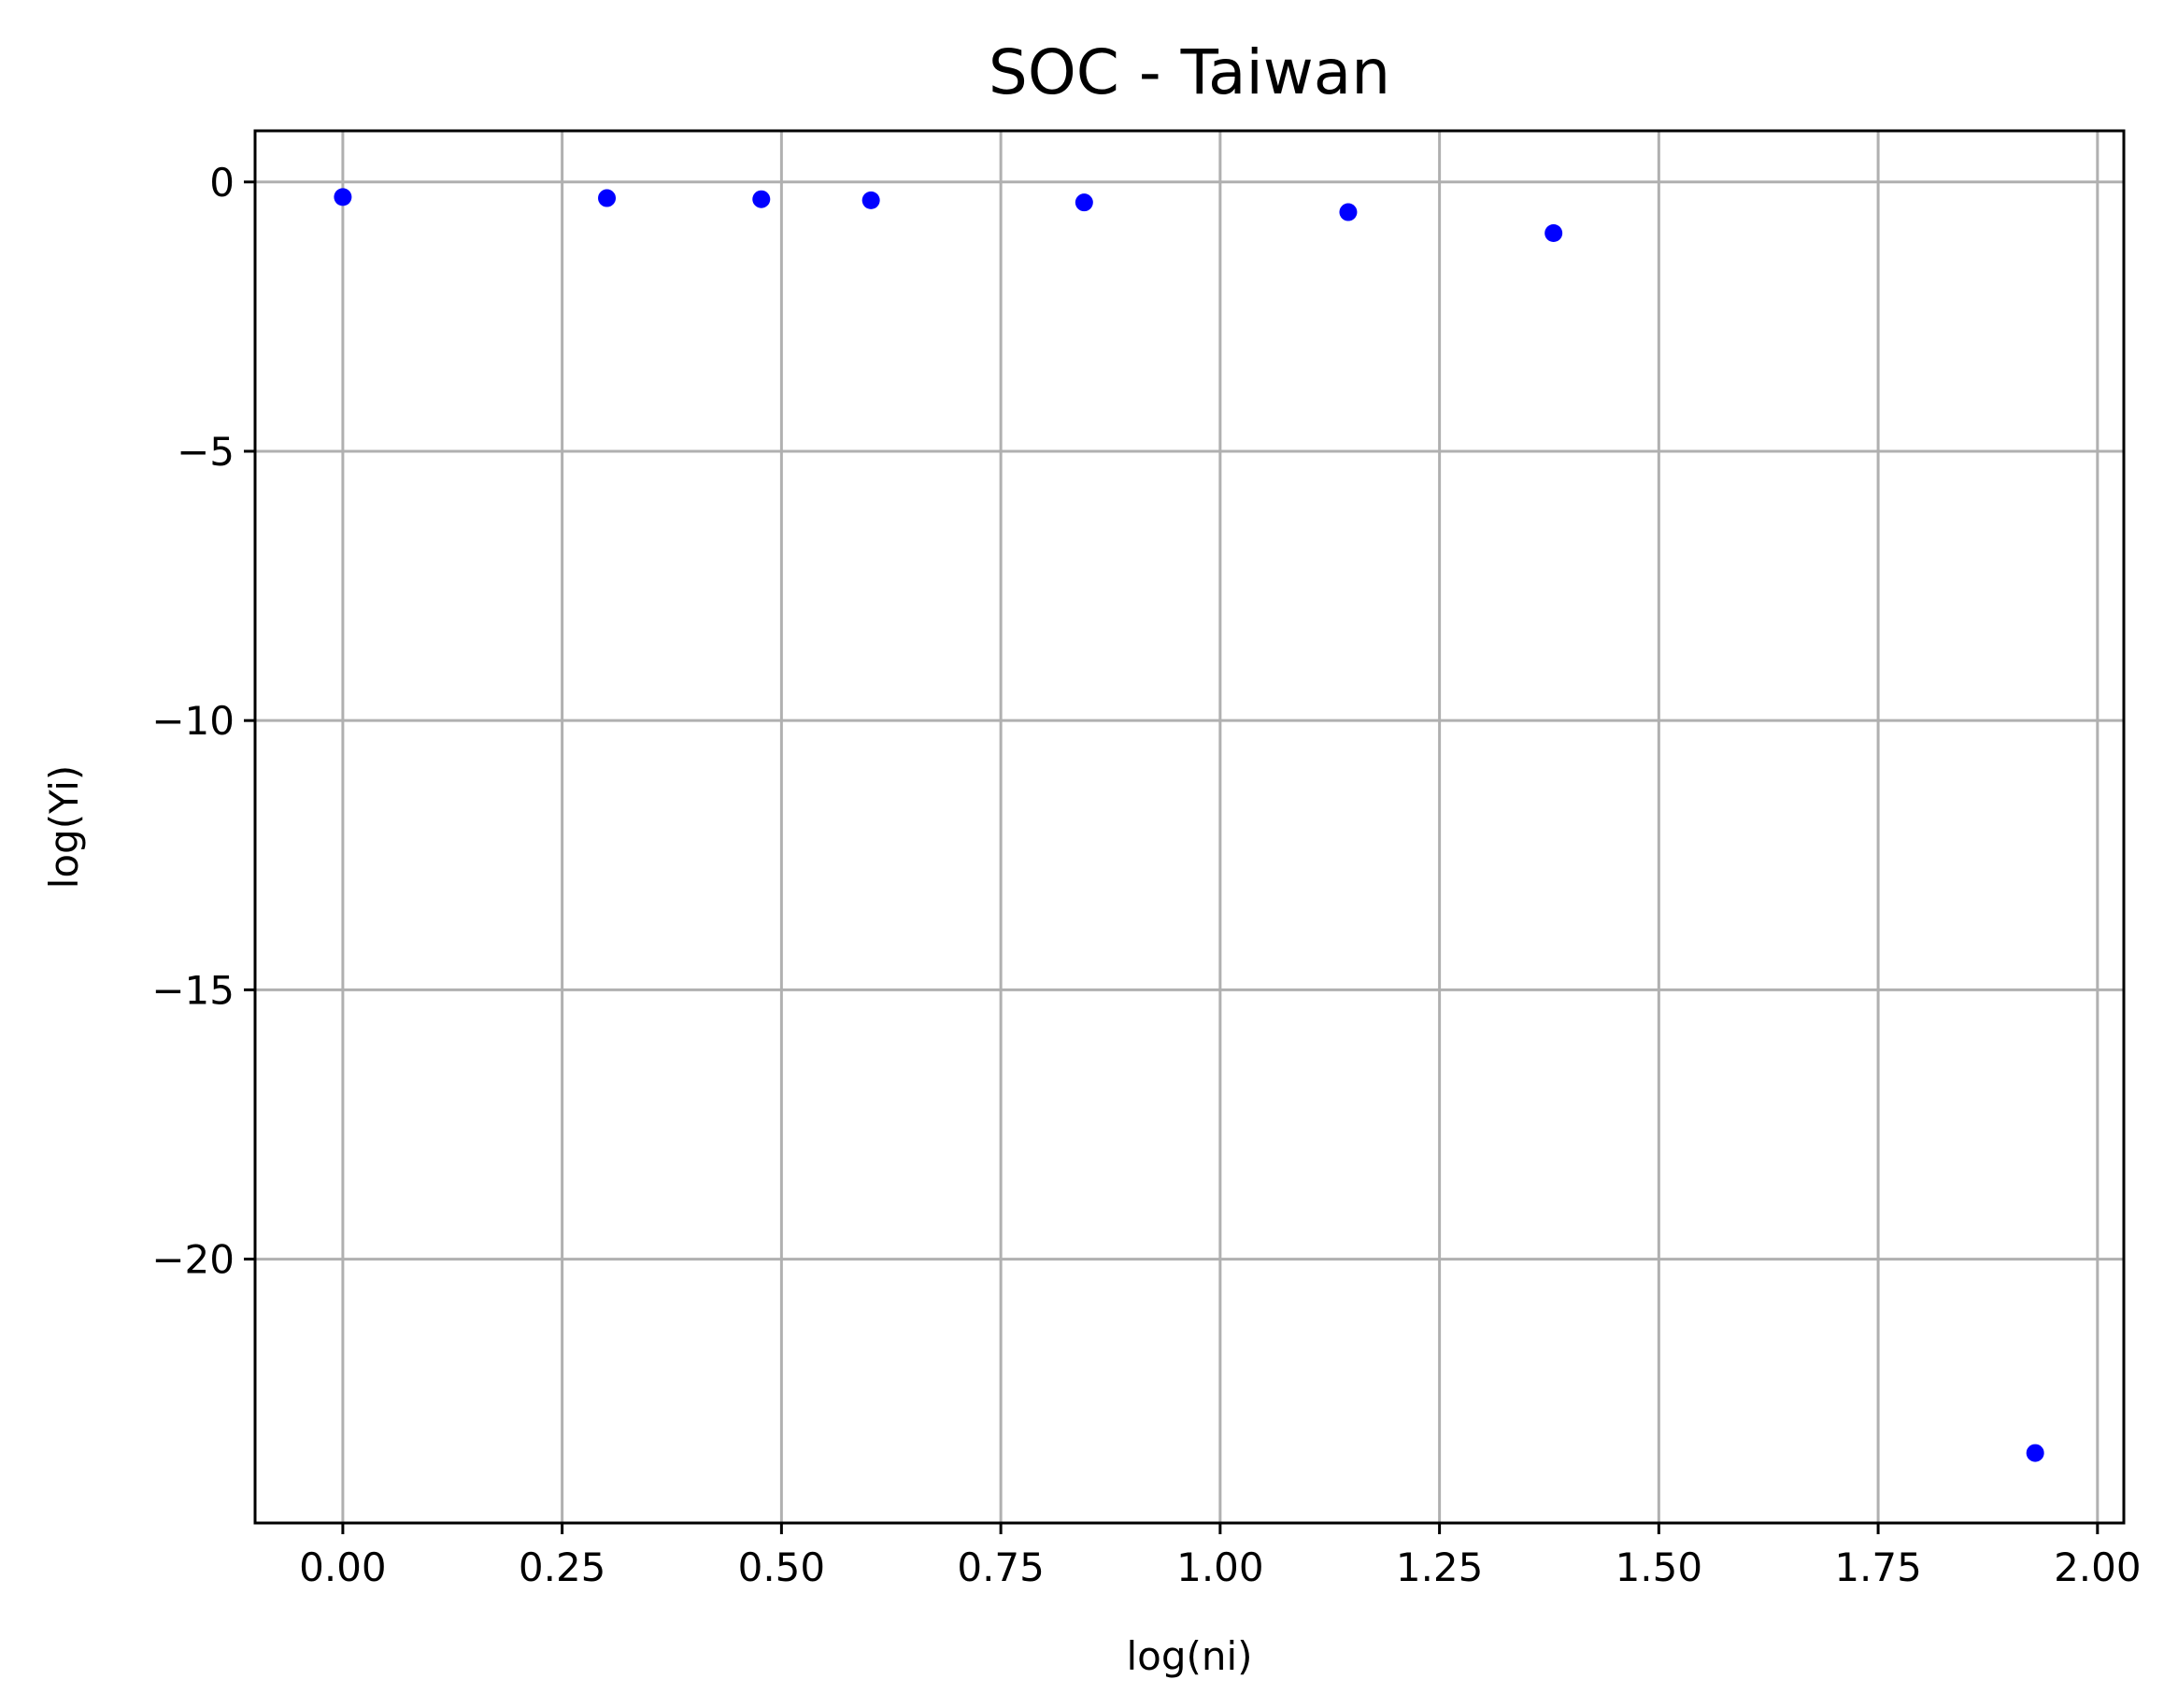  I want to click on y-tick-label: −15, so click(193, 990).